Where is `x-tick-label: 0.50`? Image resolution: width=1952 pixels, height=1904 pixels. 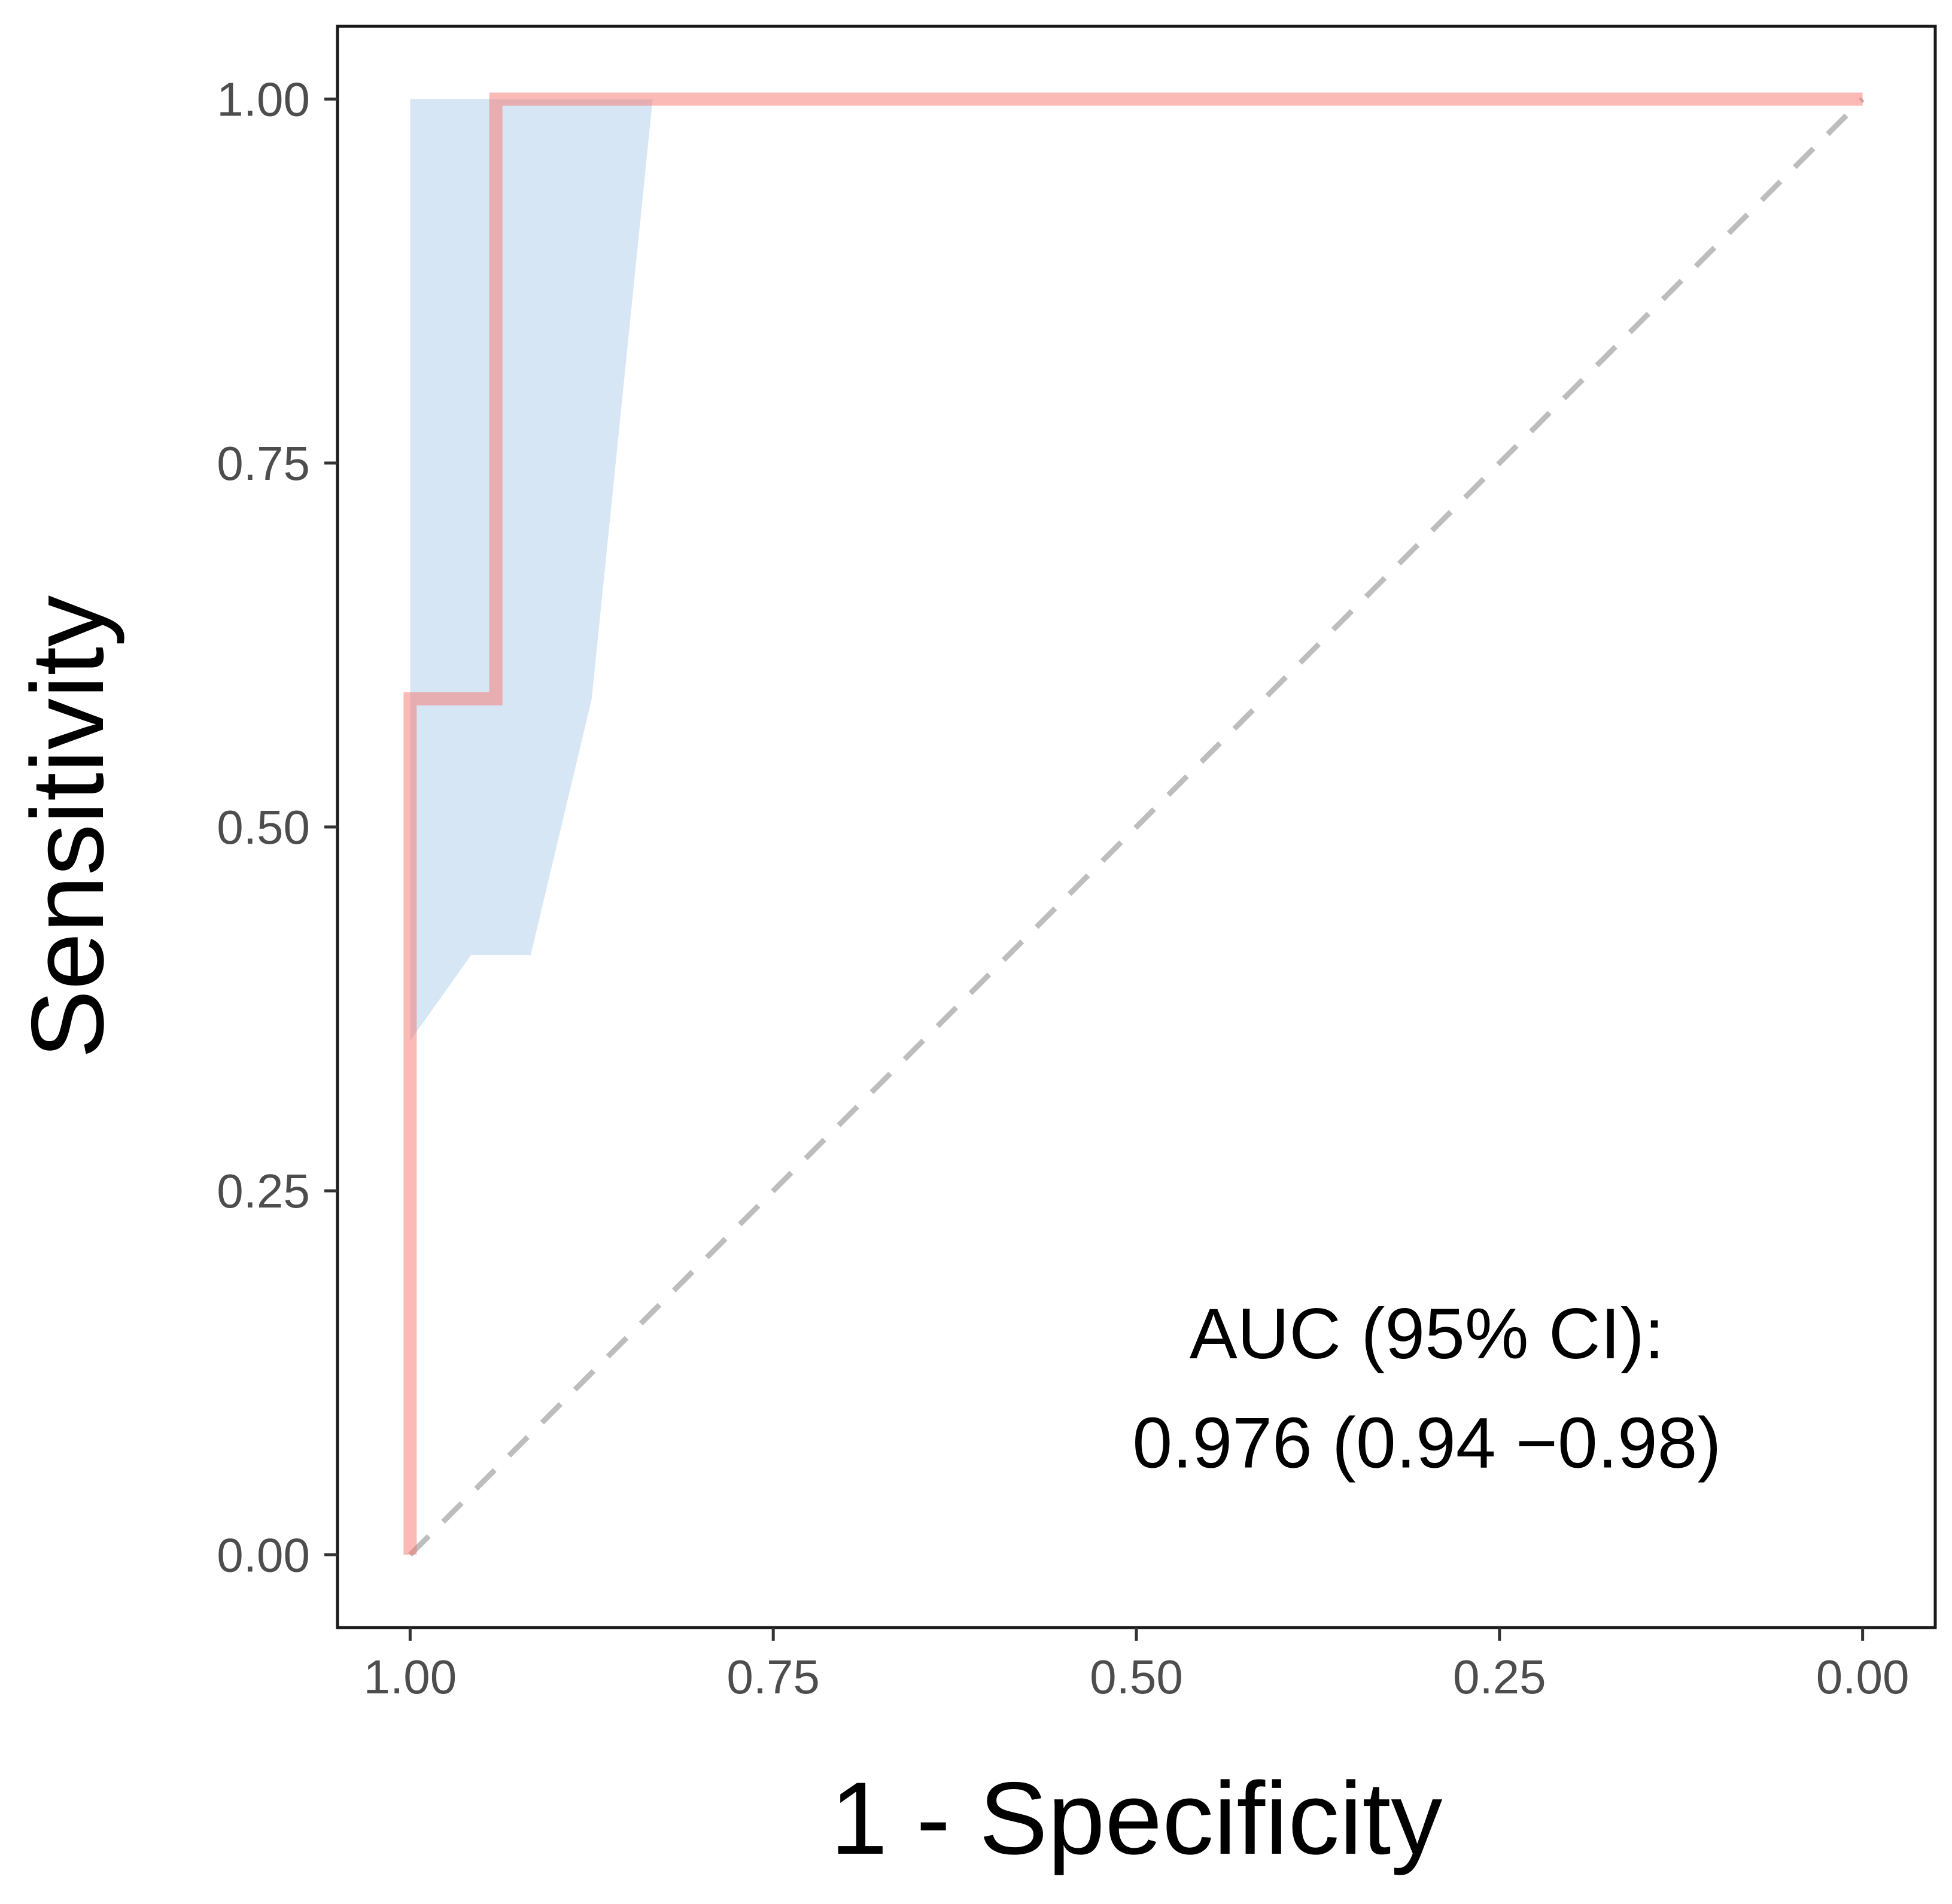
x-tick-label: 0.50 is located at coordinates (1136, 1677).